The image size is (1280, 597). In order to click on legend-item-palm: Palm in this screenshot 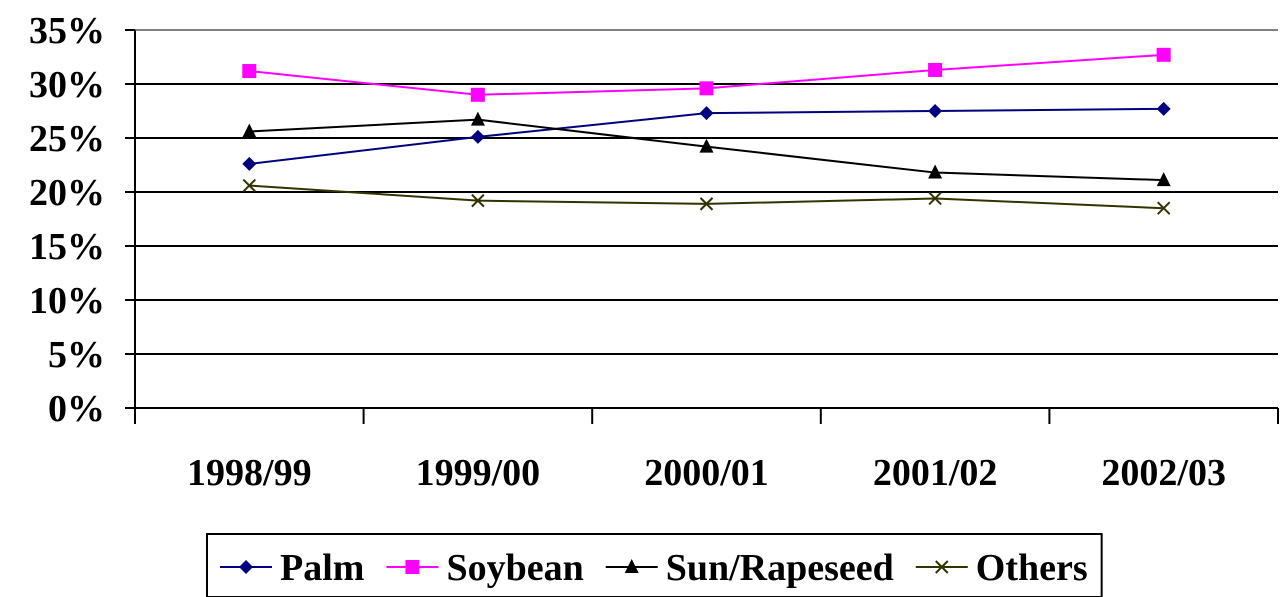, I will do `click(292, 568)`.